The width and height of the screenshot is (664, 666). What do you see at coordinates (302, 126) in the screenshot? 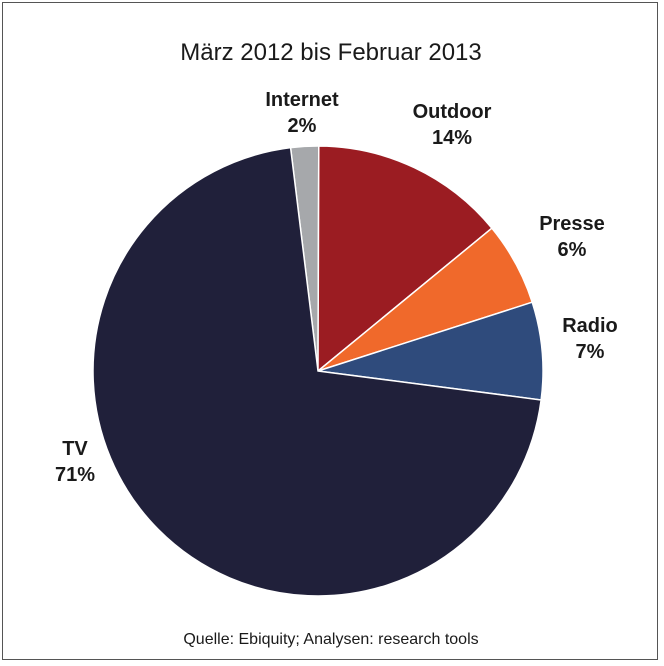
I see `slice-value-internet: 2%` at bounding box center [302, 126].